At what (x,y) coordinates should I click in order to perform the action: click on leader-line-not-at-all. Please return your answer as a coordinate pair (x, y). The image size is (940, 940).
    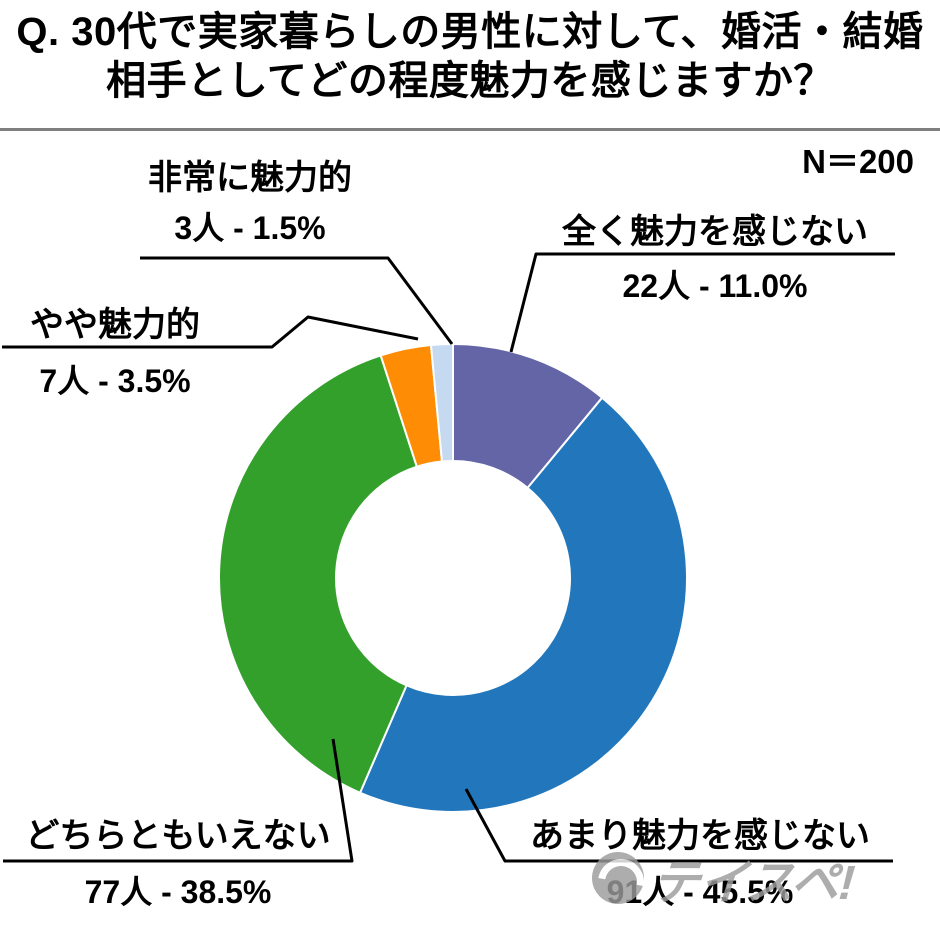
    Looking at the image, I should click on (702, 302).